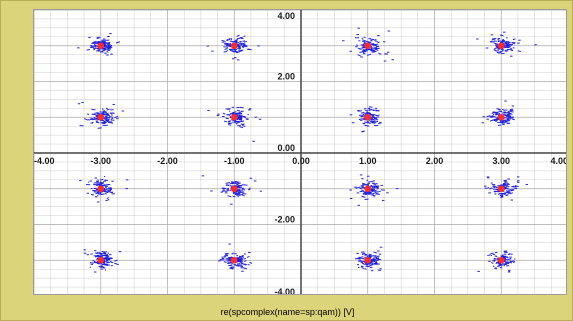  What do you see at coordinates (301, 161) in the screenshot?
I see `x-tick-label: 0.00` at bounding box center [301, 161].